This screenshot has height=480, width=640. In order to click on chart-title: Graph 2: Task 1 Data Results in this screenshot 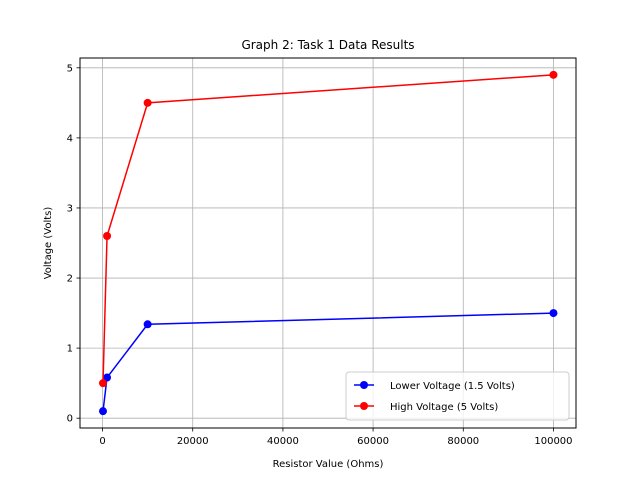, I will do `click(327, 45)`.